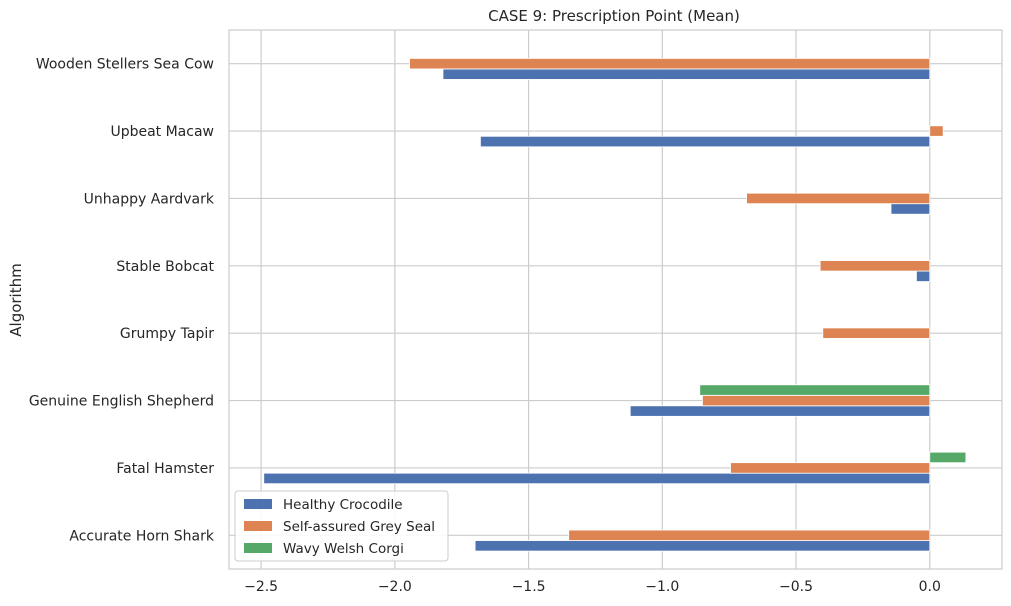 Image resolution: width=1011 pixels, height=606 pixels. What do you see at coordinates (343, 505) in the screenshot?
I see `legend-label: Healthy Crocodile` at bounding box center [343, 505].